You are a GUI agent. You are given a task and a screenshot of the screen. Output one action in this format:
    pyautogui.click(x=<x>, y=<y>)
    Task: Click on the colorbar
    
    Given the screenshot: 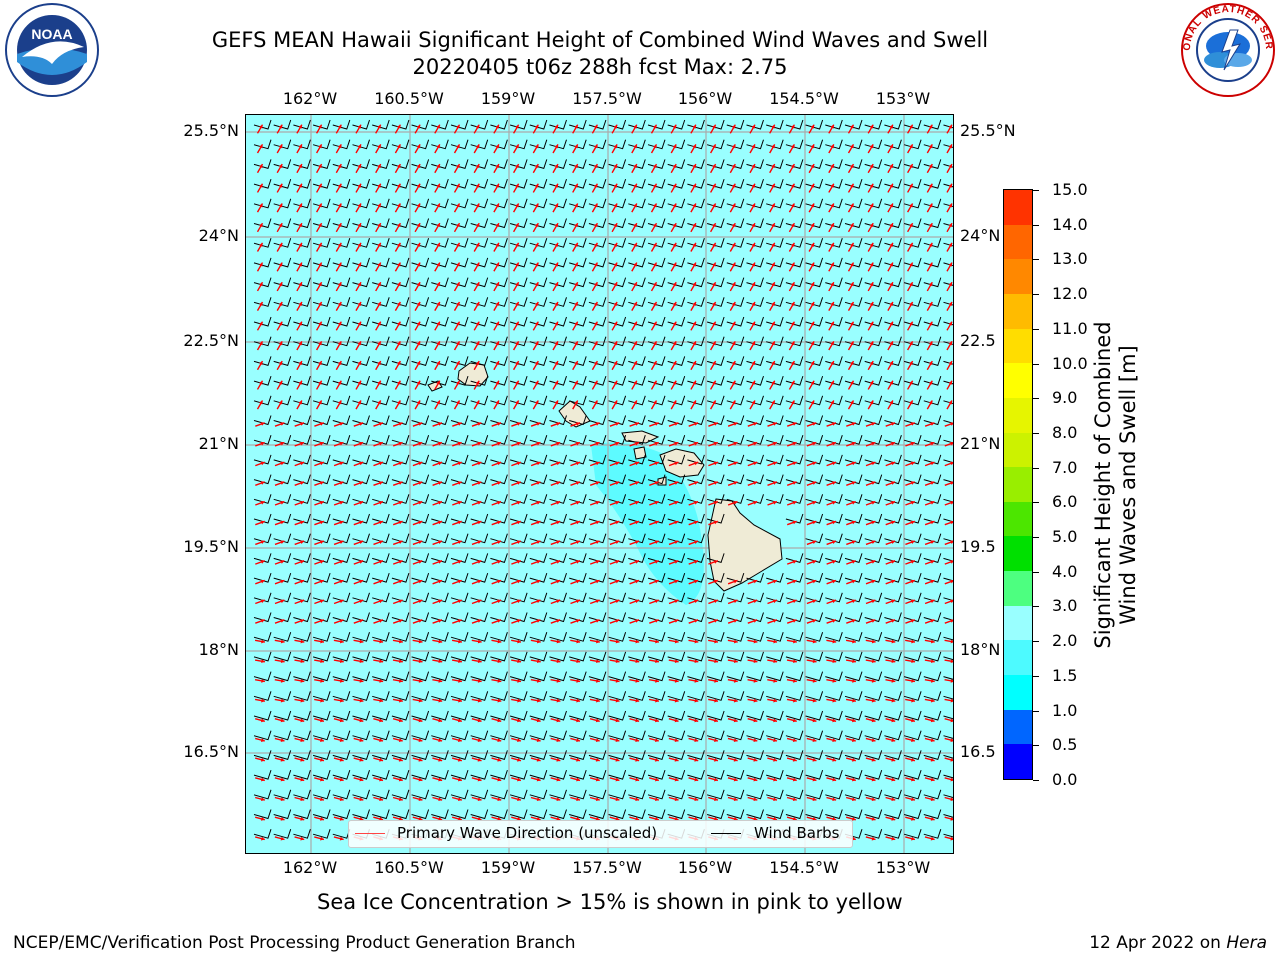 What is the action you would take?
    pyautogui.click(x=1018, y=484)
    